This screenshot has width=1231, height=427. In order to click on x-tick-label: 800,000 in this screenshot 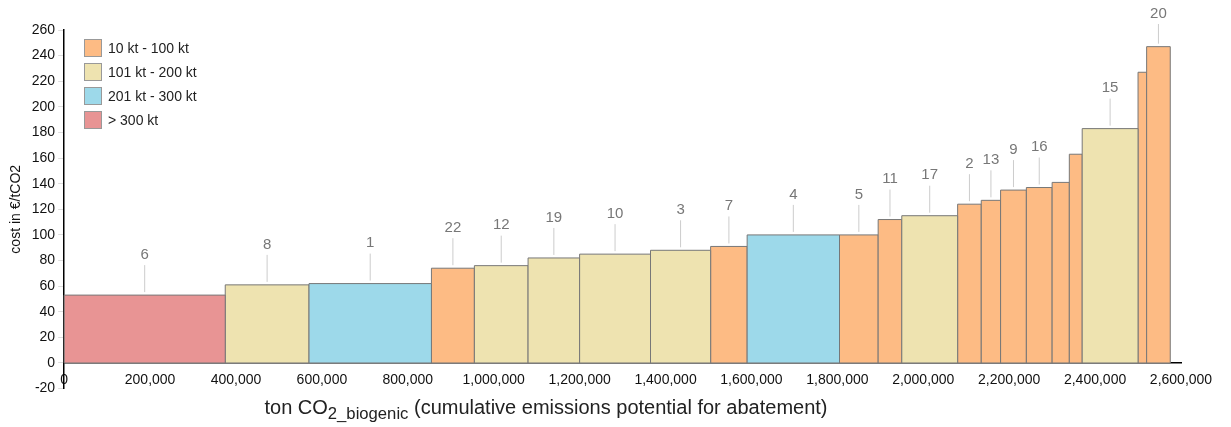, I will do `click(408, 379)`.